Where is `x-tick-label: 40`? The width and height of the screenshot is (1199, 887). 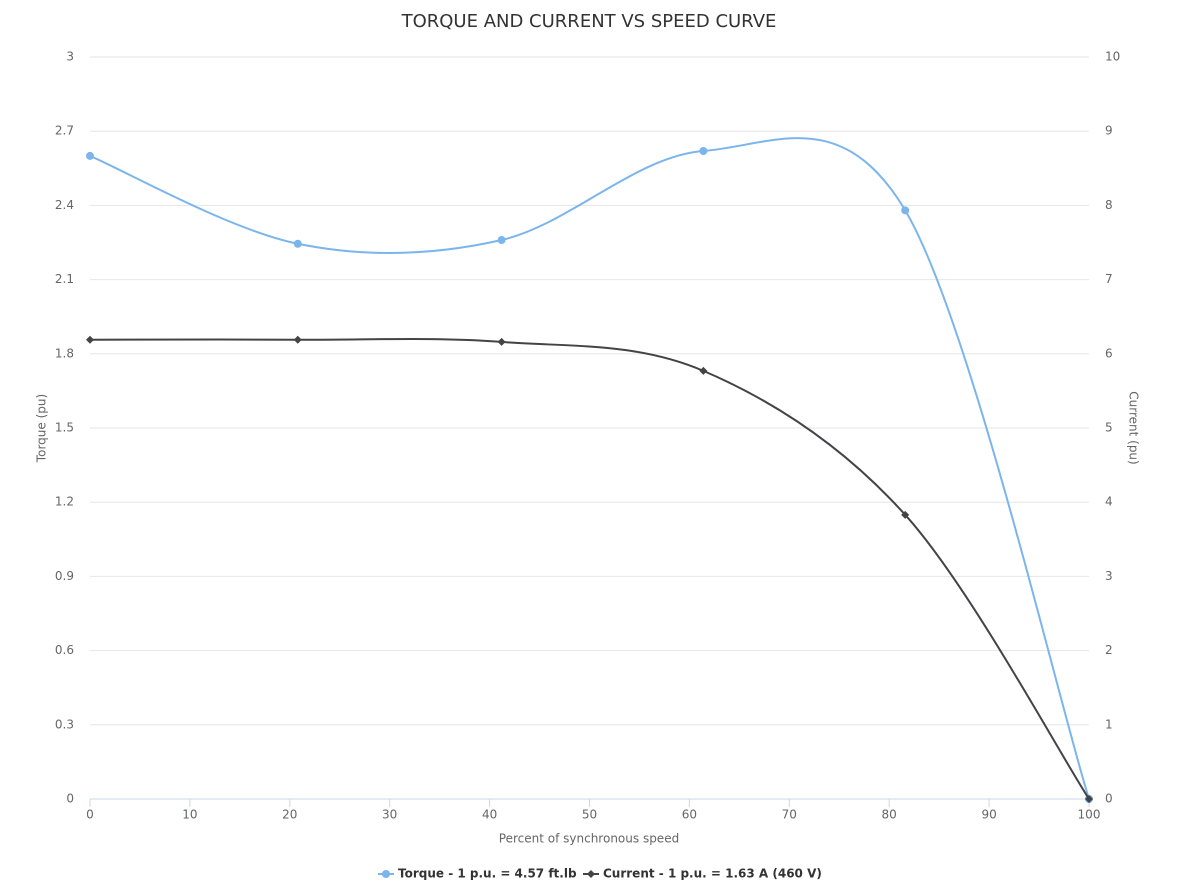
x-tick-label: 40 is located at coordinates (489, 815).